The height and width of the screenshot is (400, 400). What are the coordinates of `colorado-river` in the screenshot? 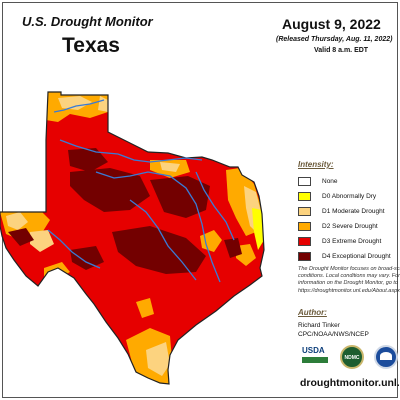 It's located at (163, 240).